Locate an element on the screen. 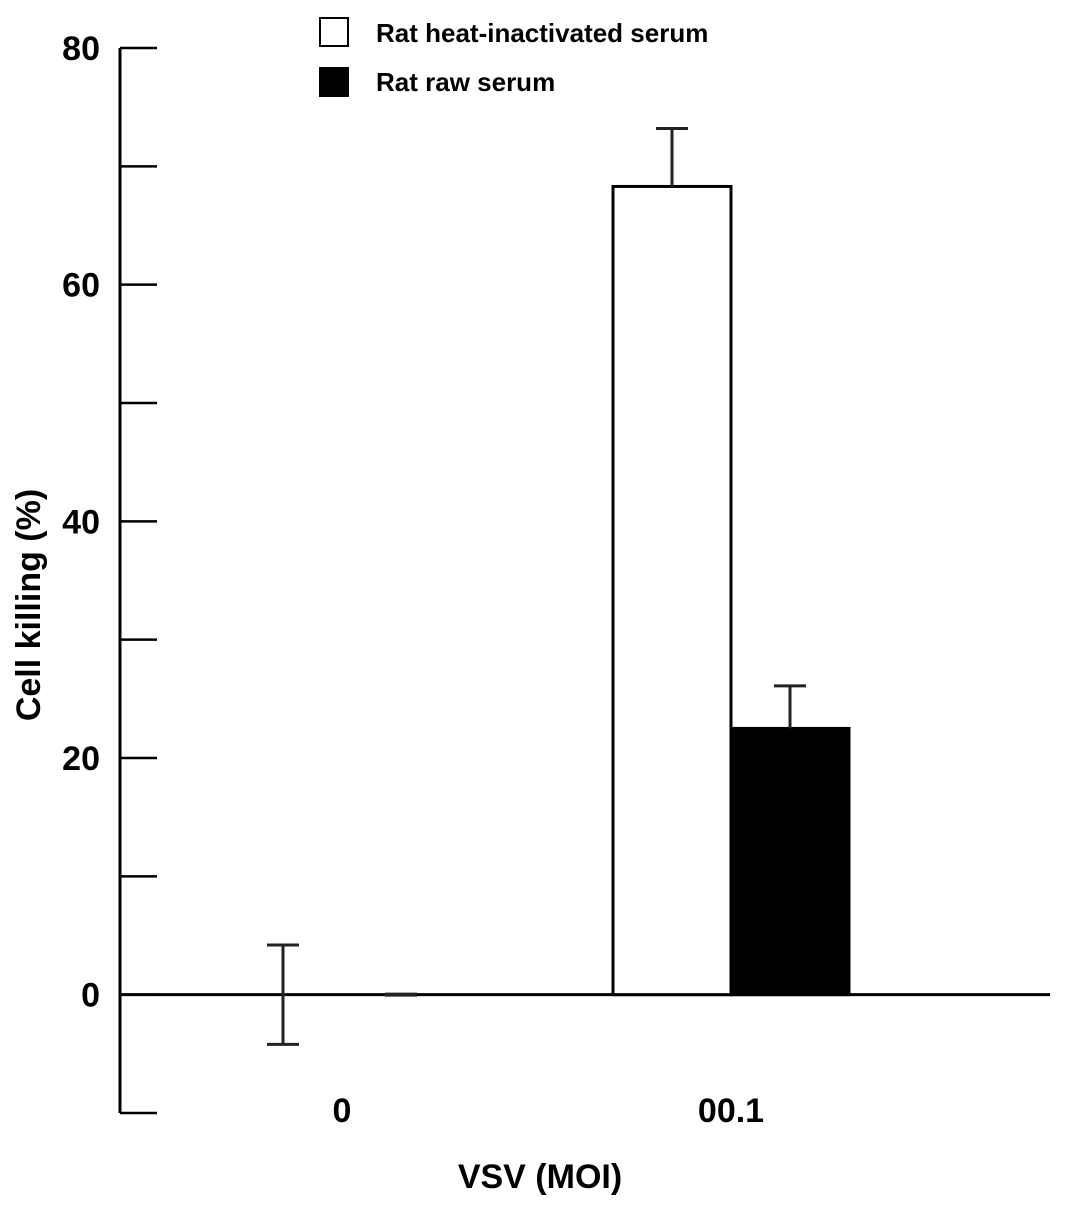 This screenshot has width=1087, height=1206. legend: Rat heat-inactivated serum Rat raw serum is located at coordinates (513, 57).